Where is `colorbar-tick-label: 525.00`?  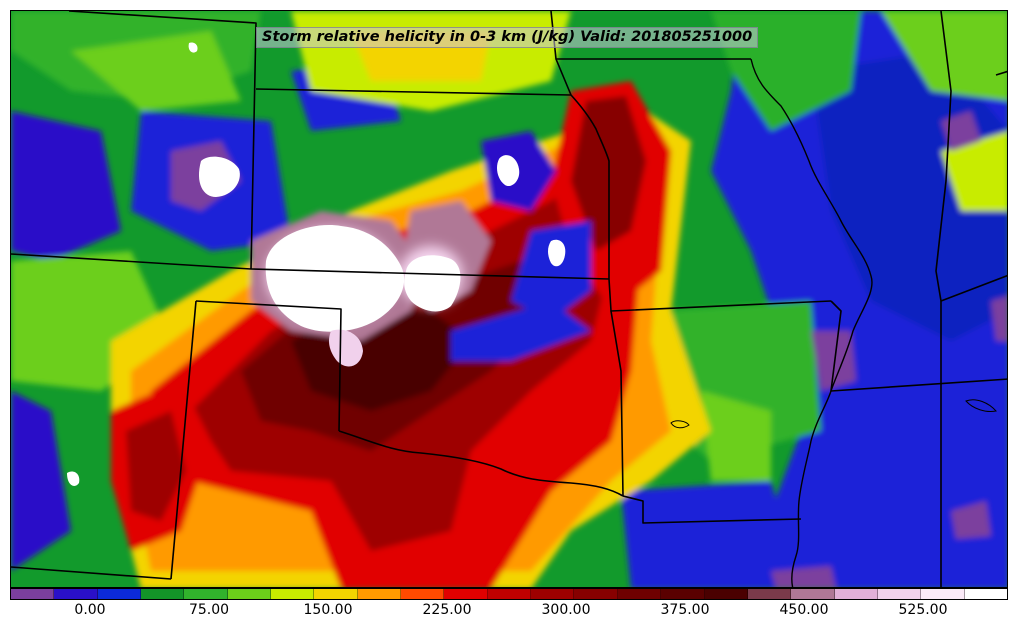
colorbar-tick-label: 525.00 is located at coordinates (923, 610).